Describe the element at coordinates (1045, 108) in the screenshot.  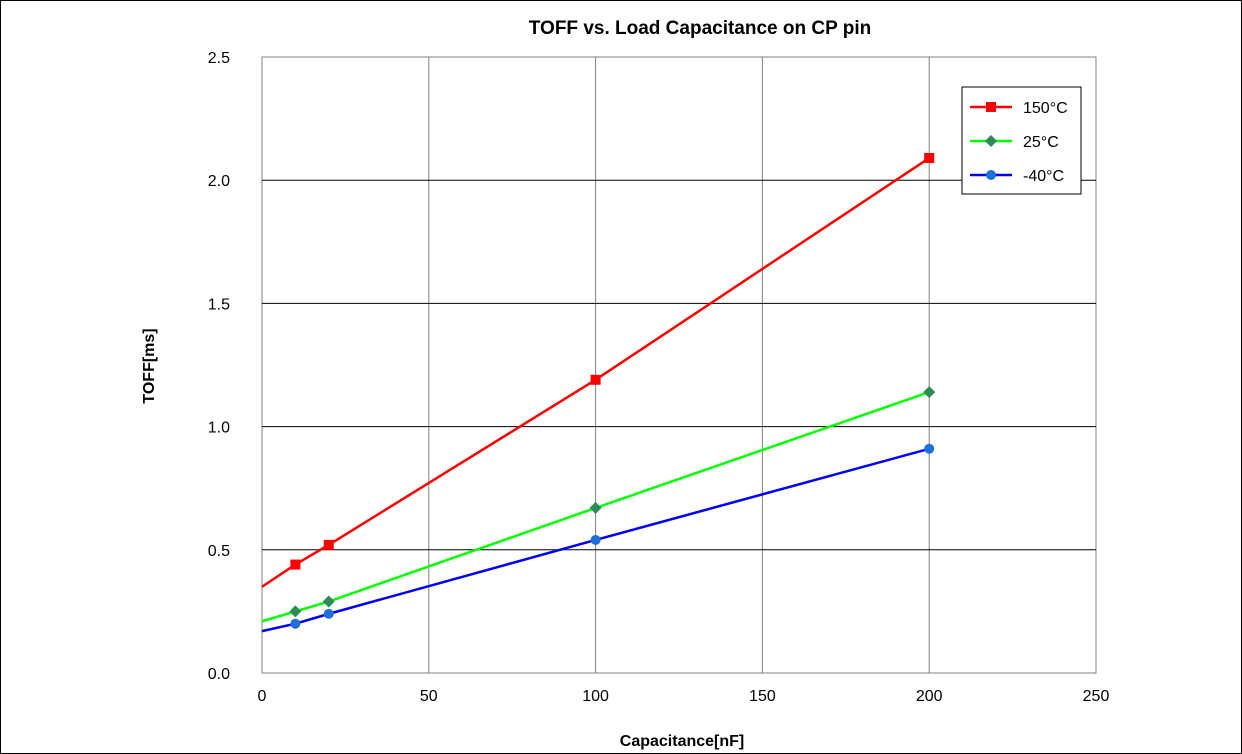
I see `legend-label: 150°C` at that location.